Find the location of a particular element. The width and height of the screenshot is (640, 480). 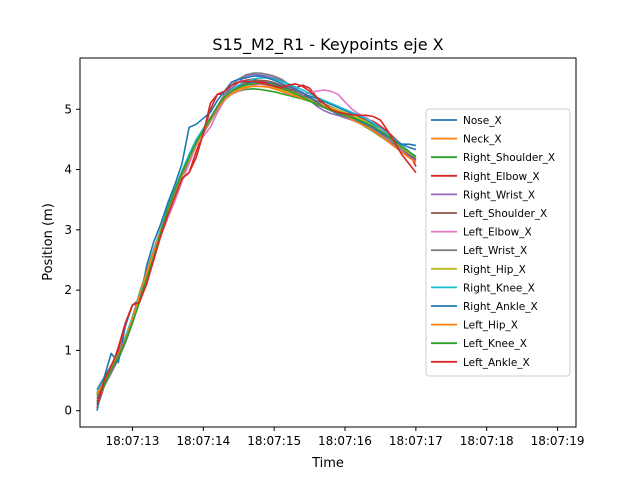

legend-label: Neck_X is located at coordinates (482, 140).